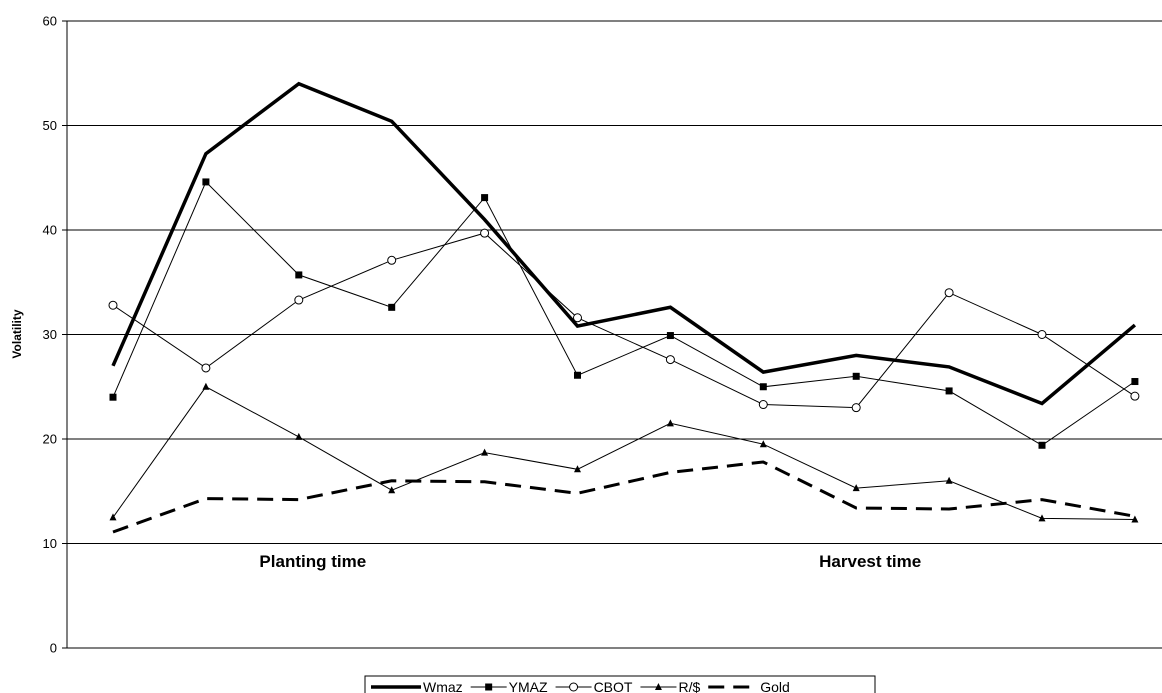  Describe the element at coordinates (50, 439) in the screenshot. I see `y-tick-label: 20` at that location.